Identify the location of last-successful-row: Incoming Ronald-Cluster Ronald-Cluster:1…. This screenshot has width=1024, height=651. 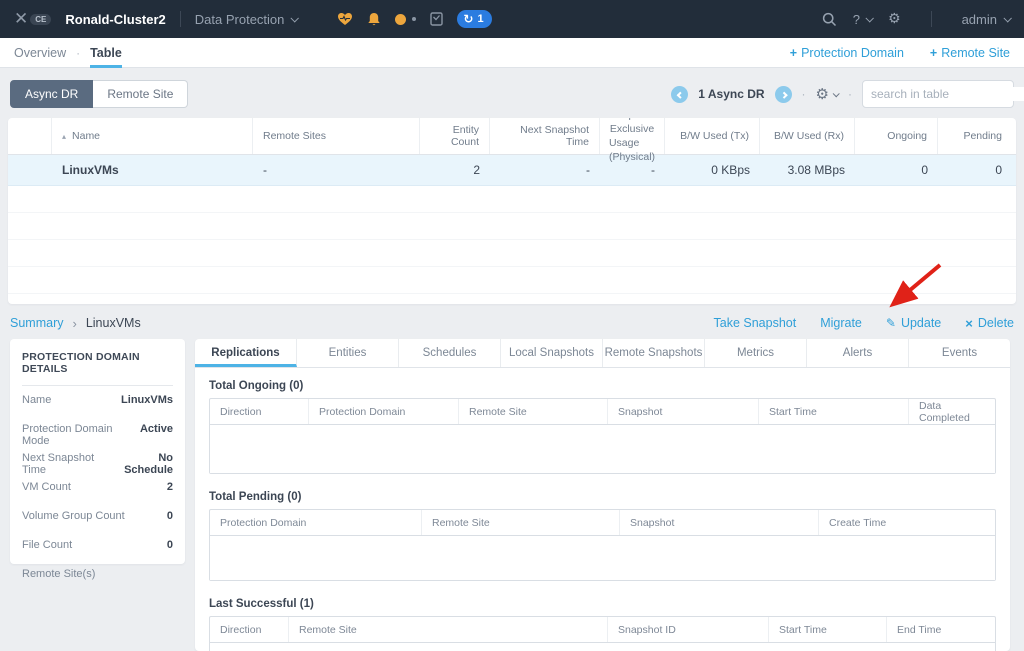
(602, 647).